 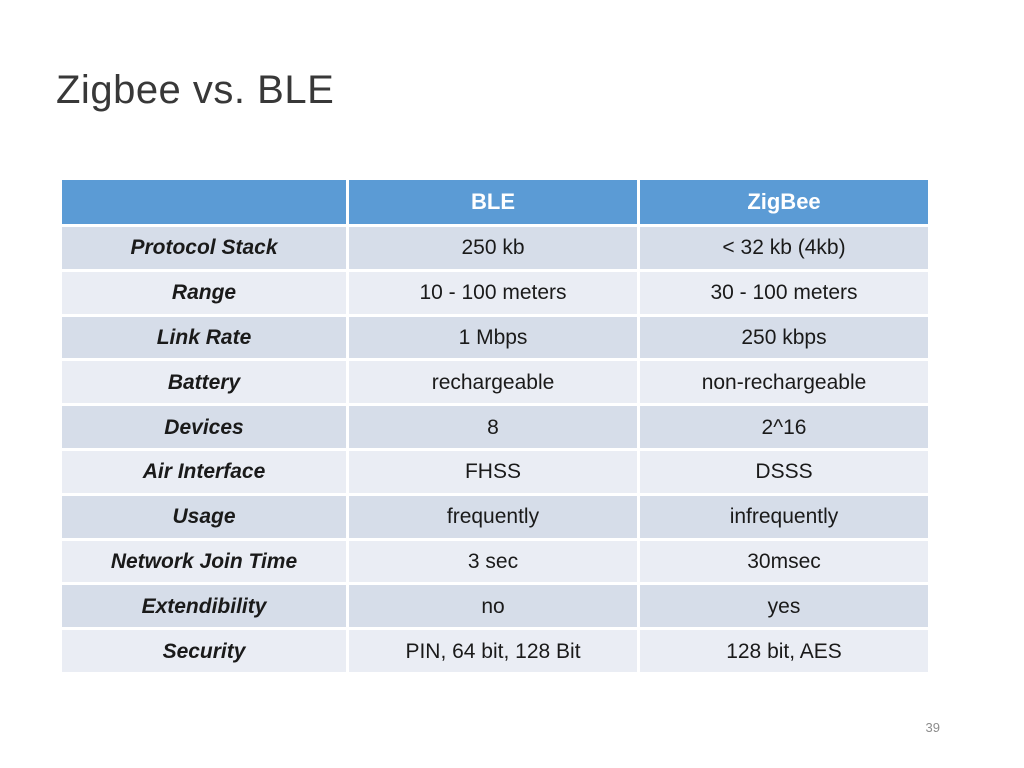 I want to click on cell-zigbee-battery: non-rechargeable, so click(x=784, y=382).